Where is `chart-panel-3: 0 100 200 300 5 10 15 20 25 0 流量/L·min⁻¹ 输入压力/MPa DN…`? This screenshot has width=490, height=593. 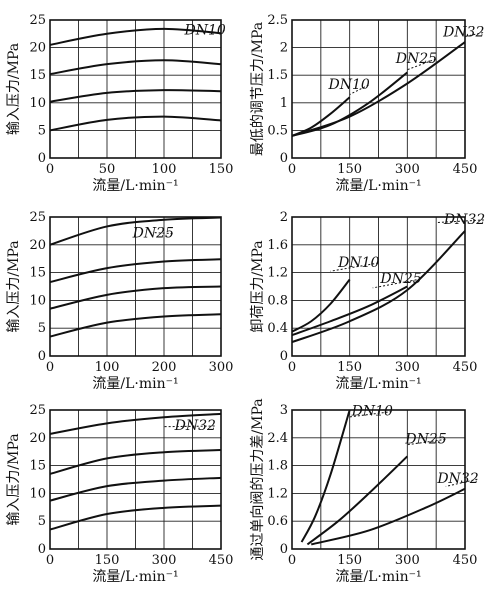
chart-panel-3: 0 100 200 300 5 10 15 20 25 0 流量/L·min⁻¹ 输入压力/MPa DN… is located at coordinates (119, 301).